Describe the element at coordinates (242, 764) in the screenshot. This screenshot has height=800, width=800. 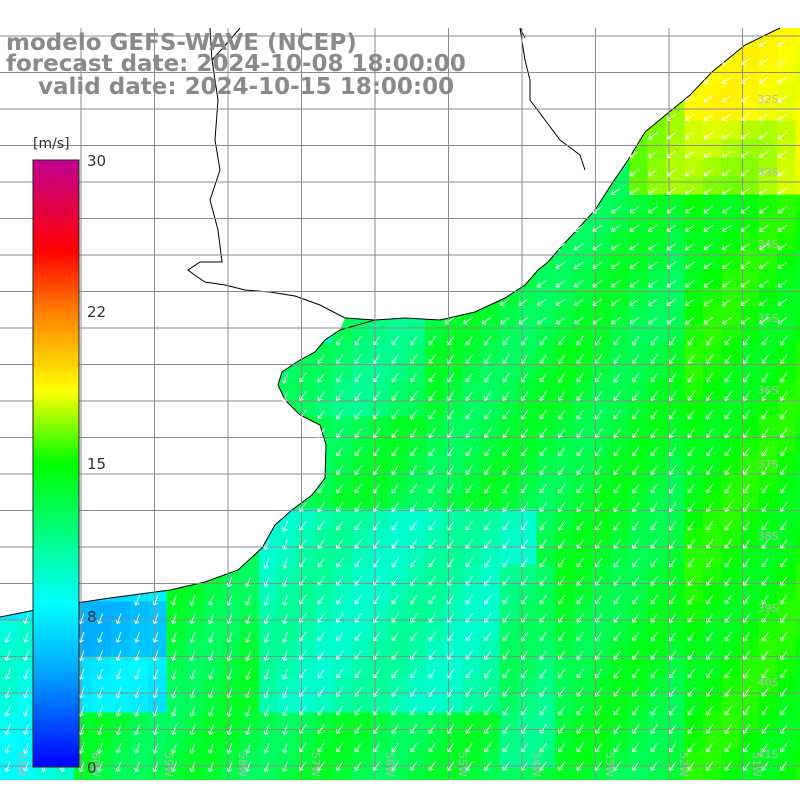
I see `lon-label-58W: 58W` at that location.